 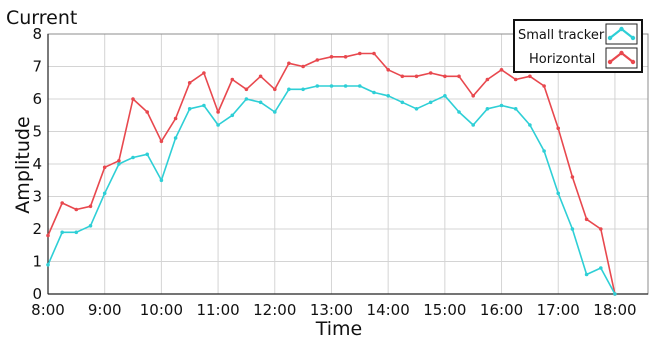 I want to click on y-tick-label: 1, so click(x=37, y=262).